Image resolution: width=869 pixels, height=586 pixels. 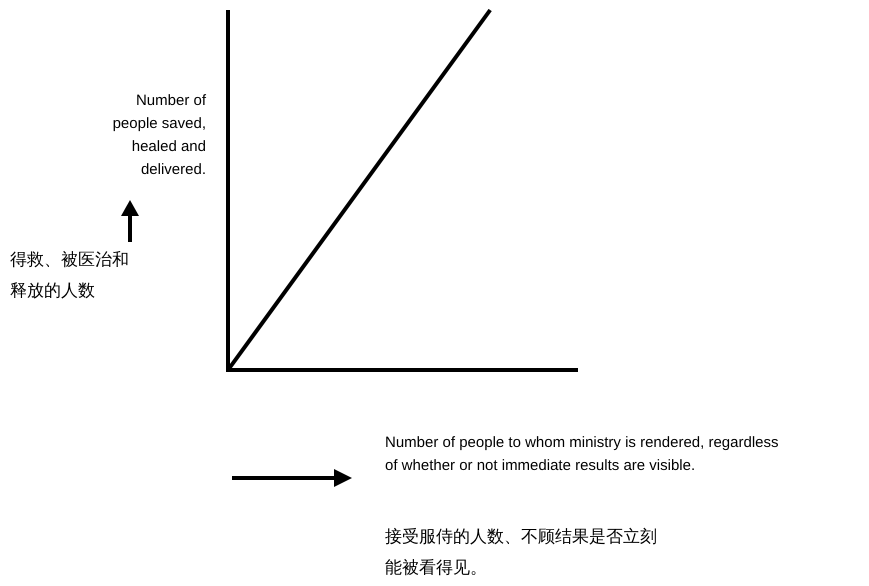 I want to click on annotation: 得救、被医治和释放的人数, so click(x=69, y=275).